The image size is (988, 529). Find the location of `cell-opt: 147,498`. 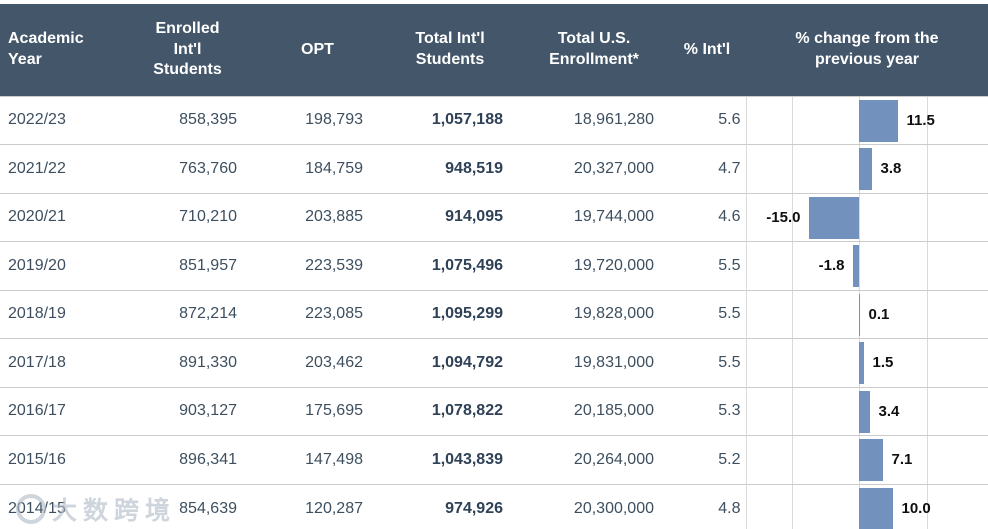

cell-opt: 147,498 is located at coordinates (317, 459).